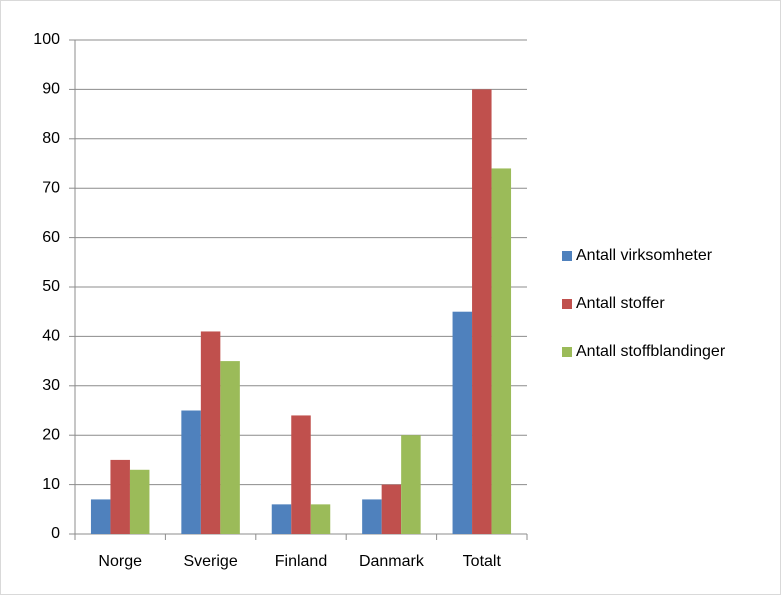 This screenshot has height=596, width=782. What do you see at coordinates (51, 286) in the screenshot?
I see `y-tick-label: 50` at bounding box center [51, 286].